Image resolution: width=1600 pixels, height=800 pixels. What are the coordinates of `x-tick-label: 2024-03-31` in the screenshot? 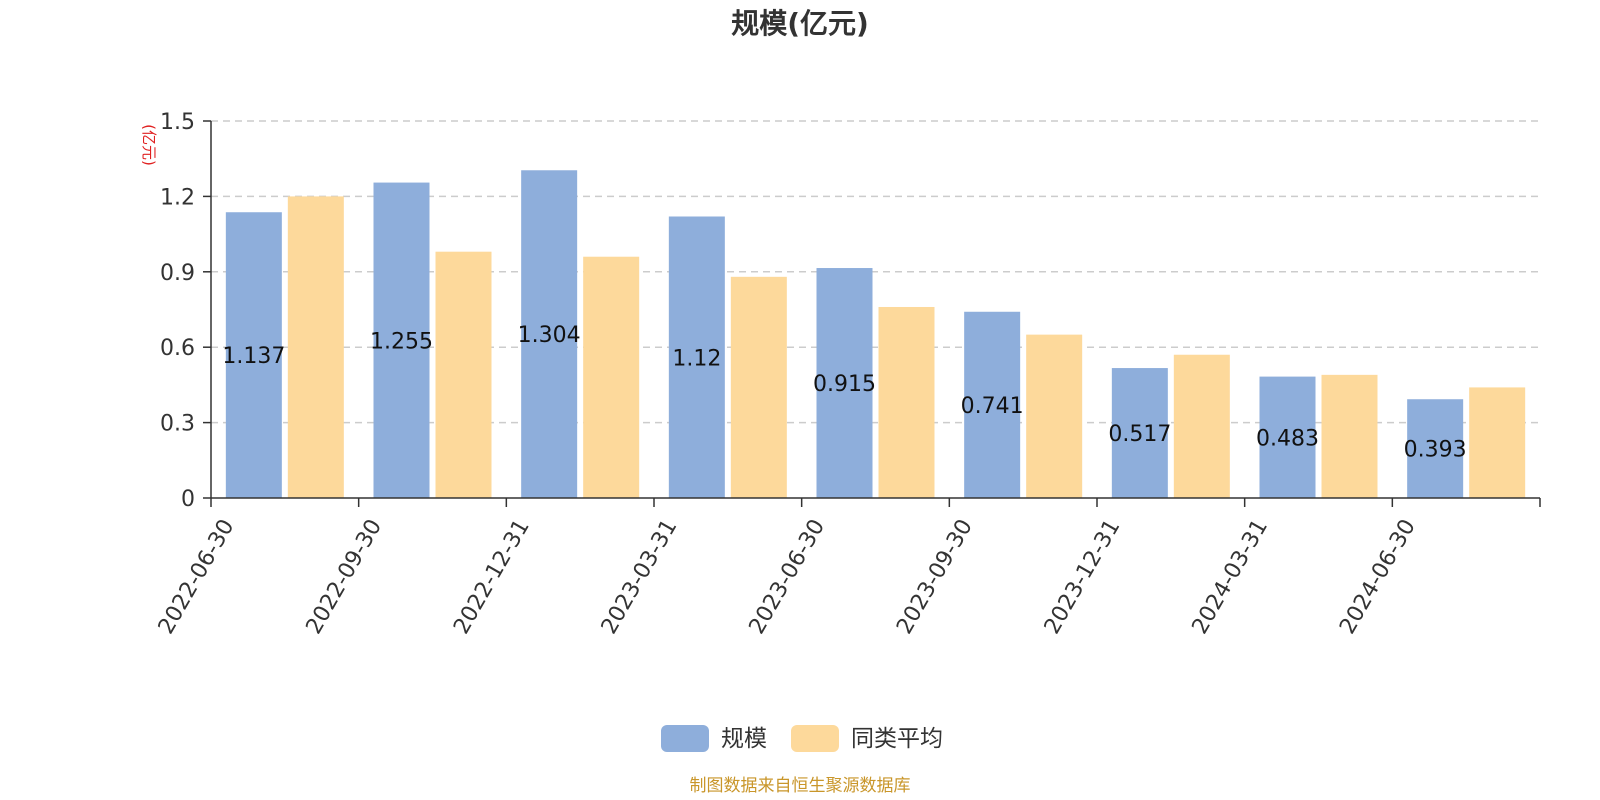 It's located at (1231, 576).